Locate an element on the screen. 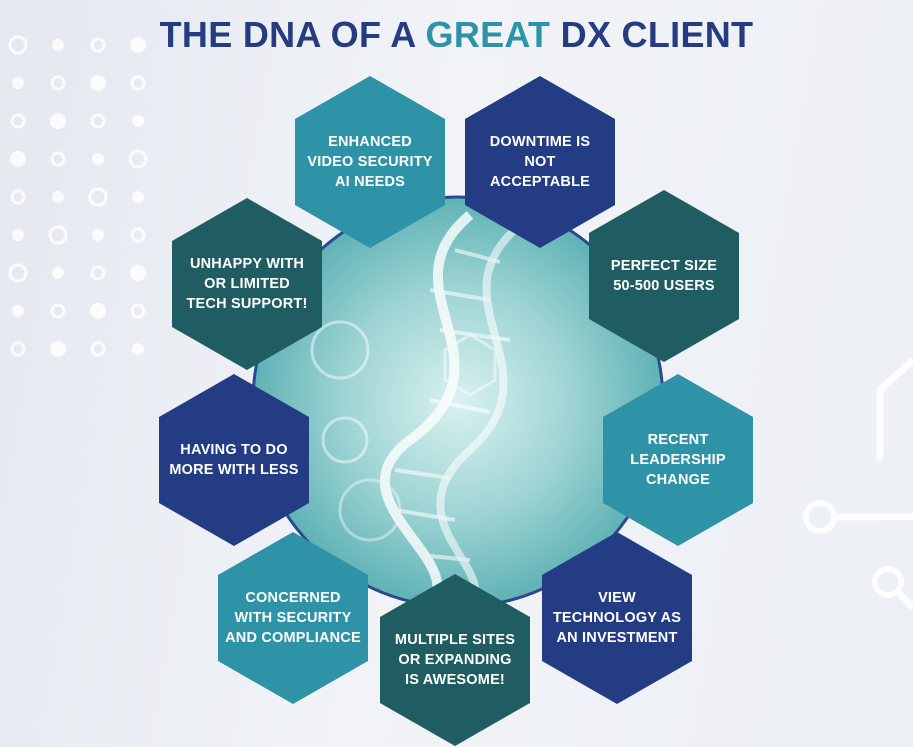 This screenshot has height=747, width=913. hexagon-multiple-sites is located at coordinates (455, 660).